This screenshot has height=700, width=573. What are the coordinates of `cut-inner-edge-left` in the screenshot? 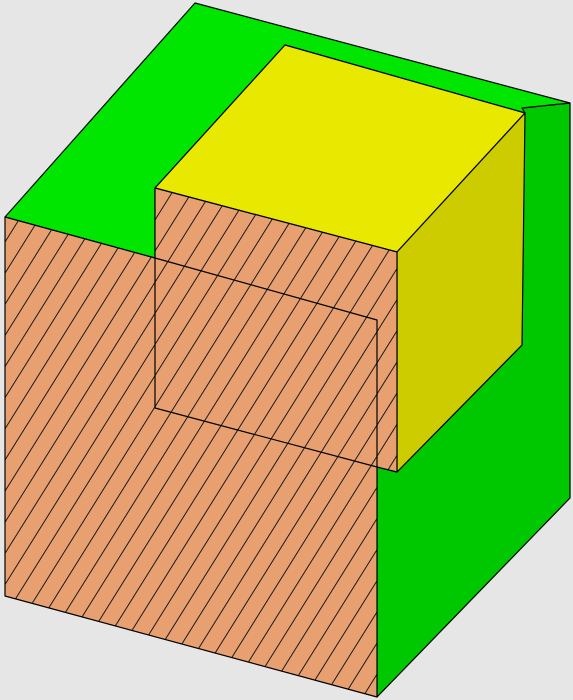 It's located at (266, 363).